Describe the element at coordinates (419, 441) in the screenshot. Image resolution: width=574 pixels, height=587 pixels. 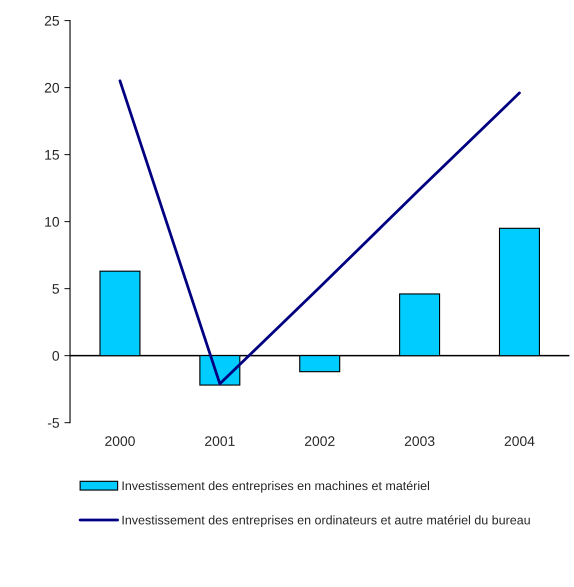
I see `x-tick-label: 2003` at that location.